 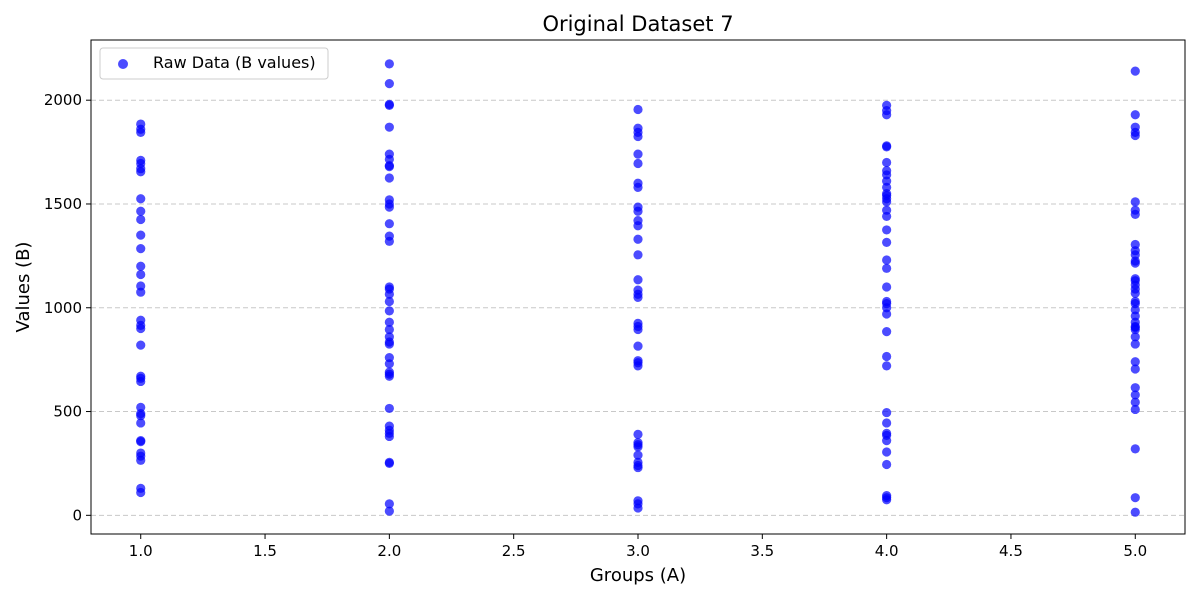 I want to click on x-axis-title: Groups (A), so click(x=638, y=575).